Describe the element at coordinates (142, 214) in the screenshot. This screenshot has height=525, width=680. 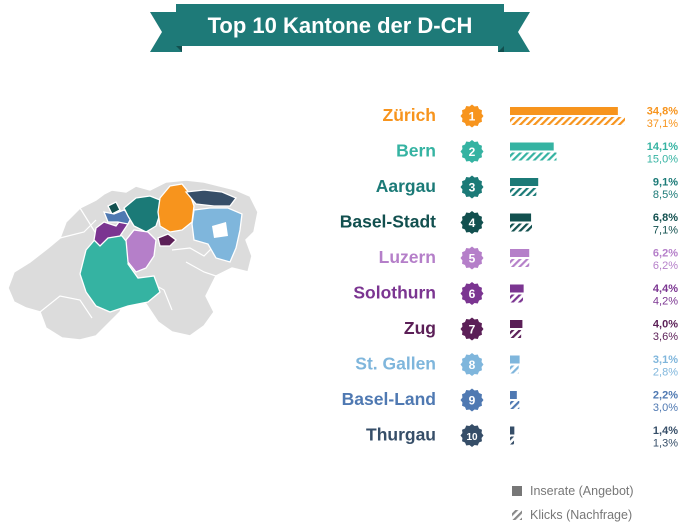
I see `canton-aargau` at that location.